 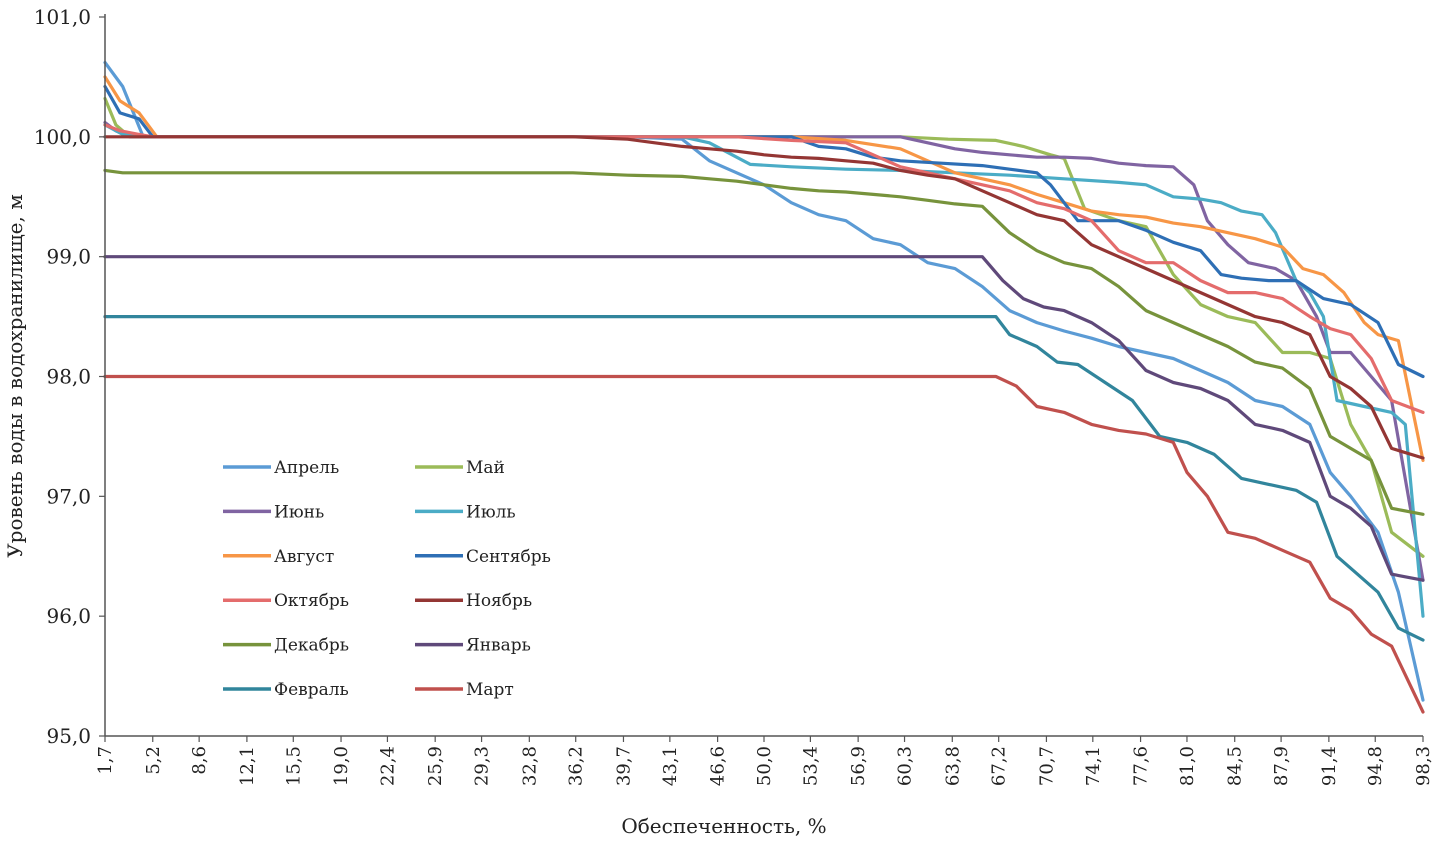 What do you see at coordinates (499, 601) in the screenshot?
I see `legend-label-8: Ноябрь` at bounding box center [499, 601].